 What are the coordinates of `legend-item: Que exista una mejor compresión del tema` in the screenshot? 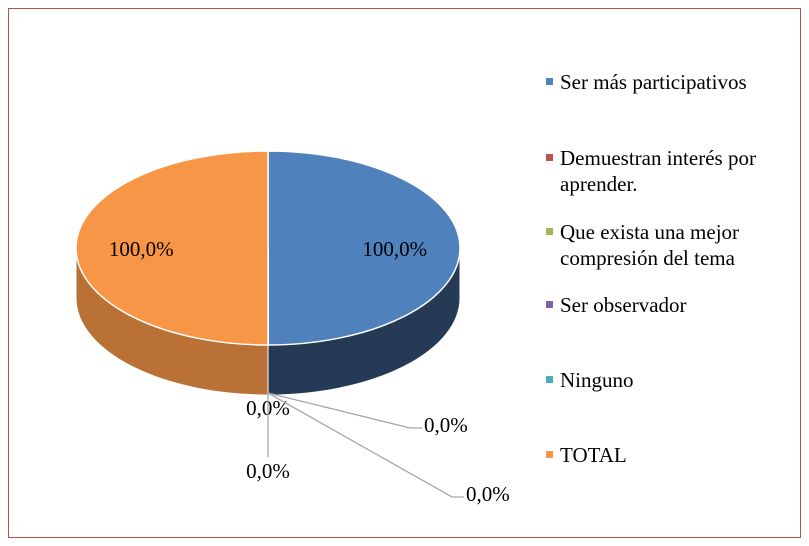 It's located at (668, 245).